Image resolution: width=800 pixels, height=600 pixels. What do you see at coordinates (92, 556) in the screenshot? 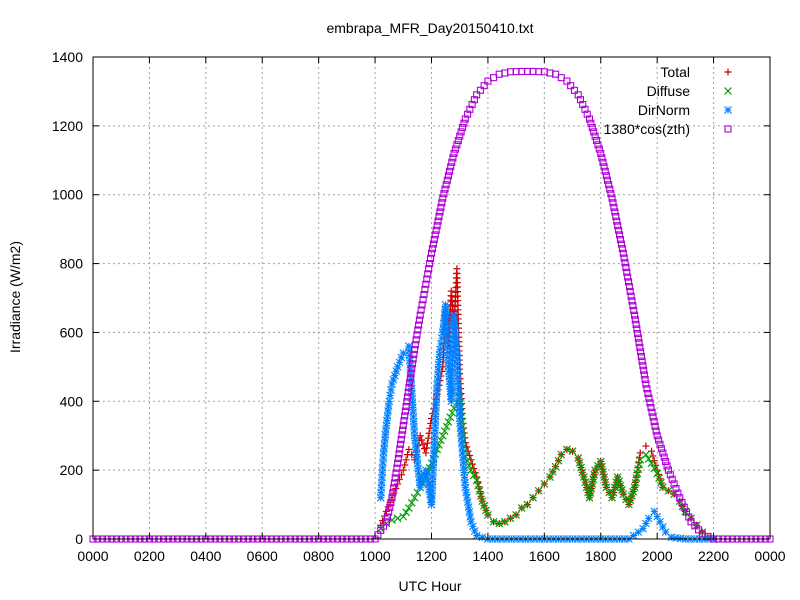
I see `x-tick-label: 0000` at bounding box center [92, 556].